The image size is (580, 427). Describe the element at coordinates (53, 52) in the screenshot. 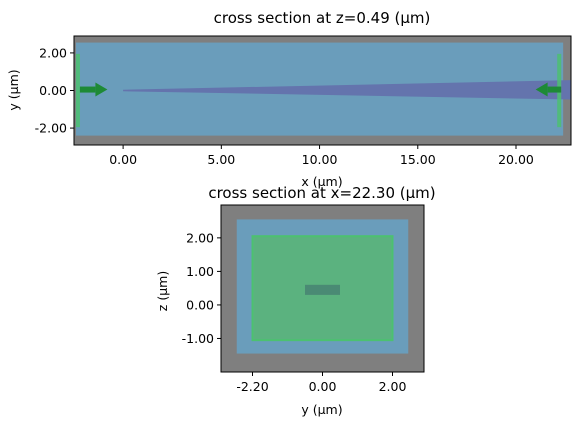

I see `top-y-tick-label: 2.00` at that location.